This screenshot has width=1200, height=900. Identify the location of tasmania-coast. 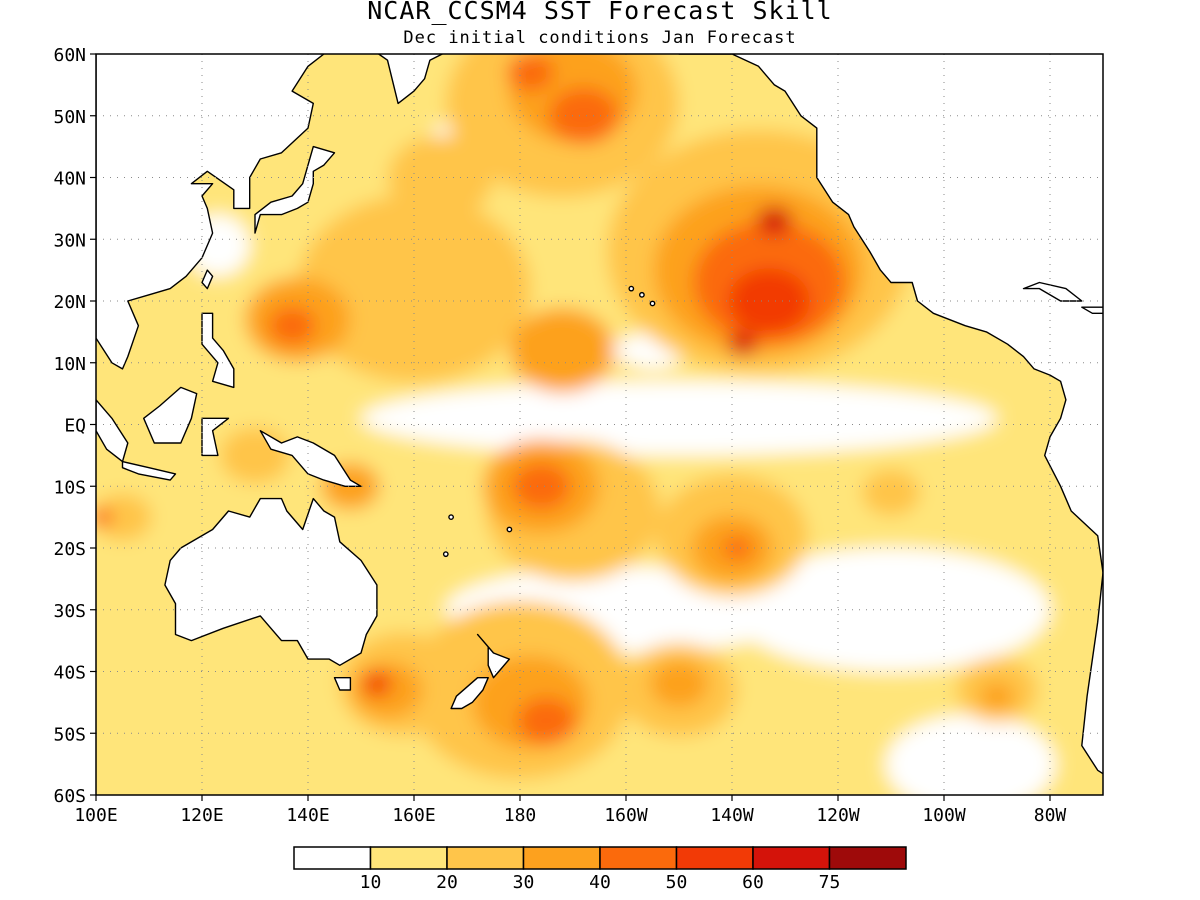
(342, 684).